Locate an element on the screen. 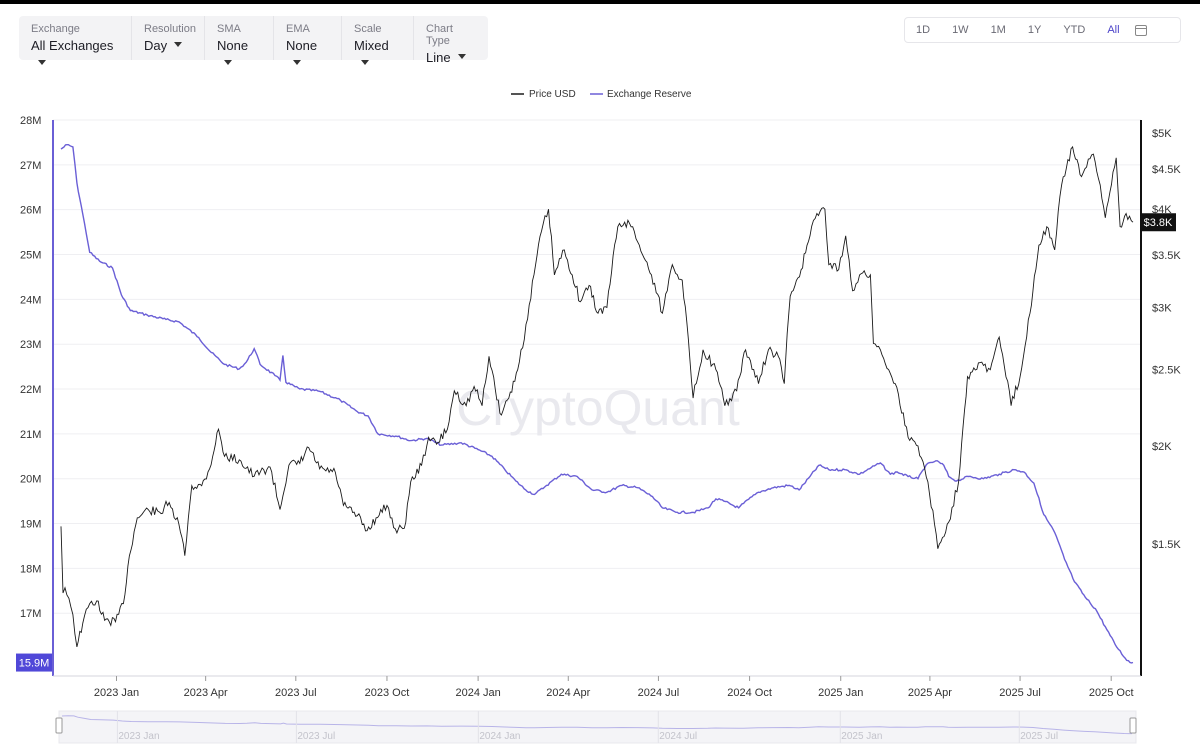 This screenshot has width=1200, height=754. time-range-selector: 1D 1W 1M 1Y YTD All is located at coordinates (1042, 30).